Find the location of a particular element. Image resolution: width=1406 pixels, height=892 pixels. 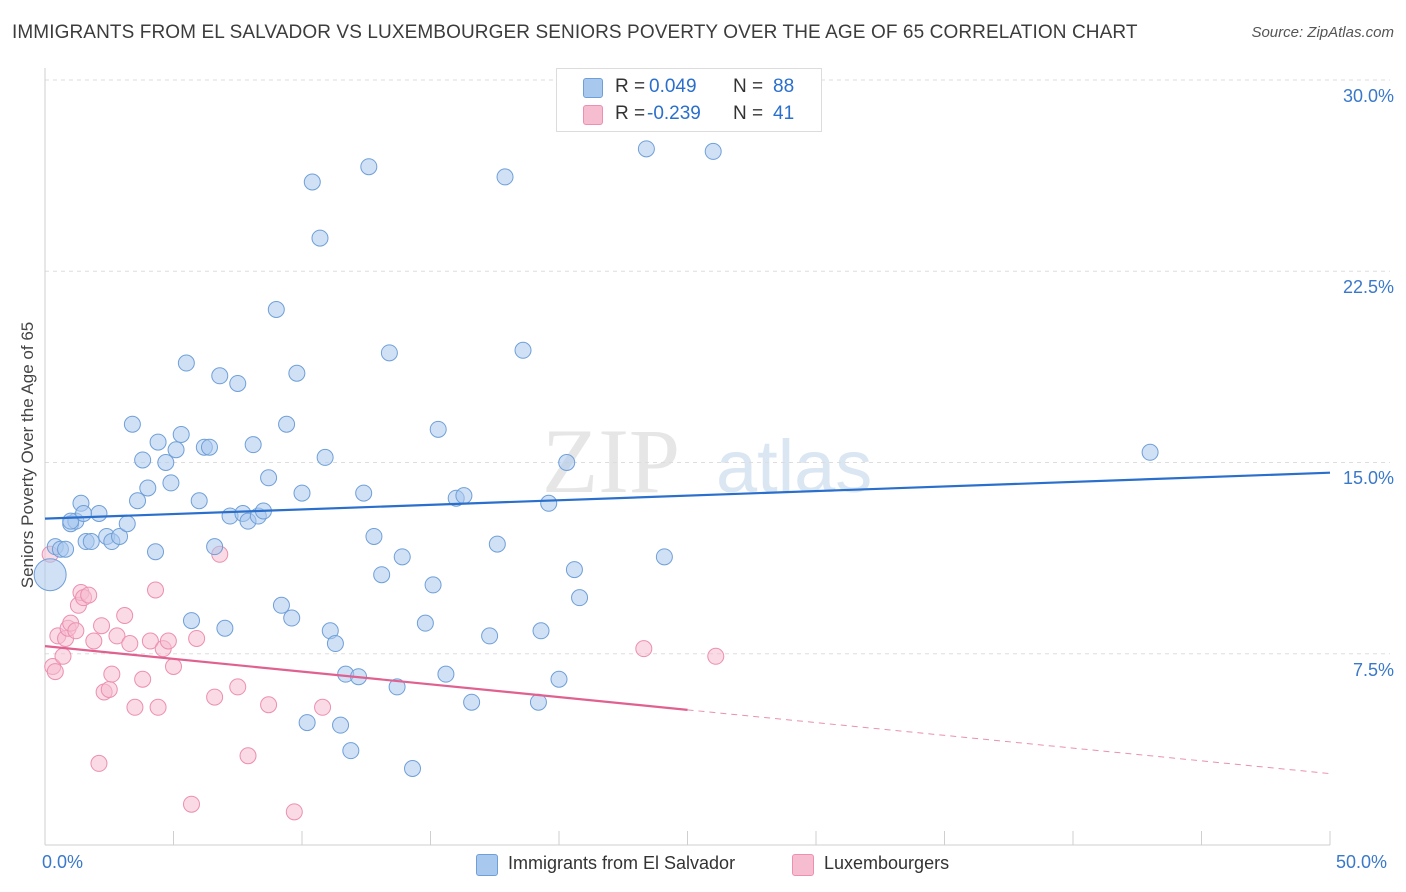

y-tick-label: 7.5% is located at coordinates (1373, 670).